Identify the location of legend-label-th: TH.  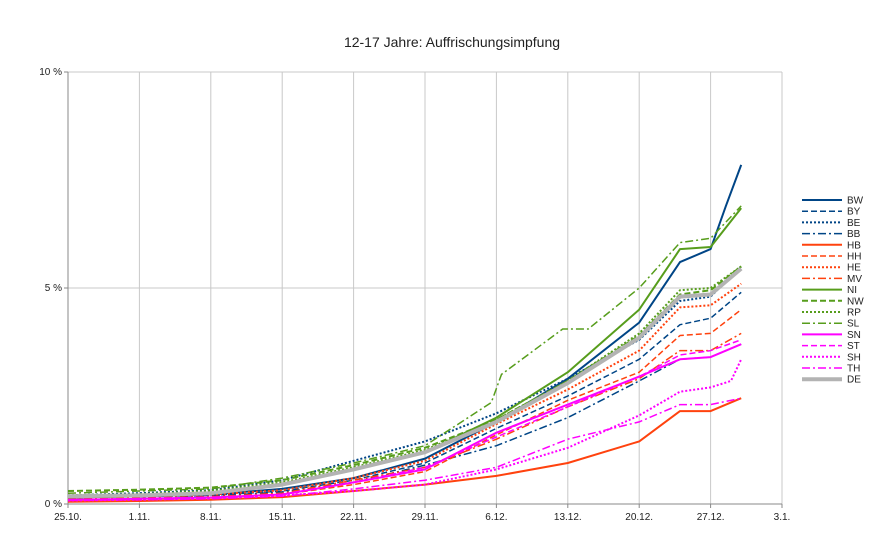
(853, 369).